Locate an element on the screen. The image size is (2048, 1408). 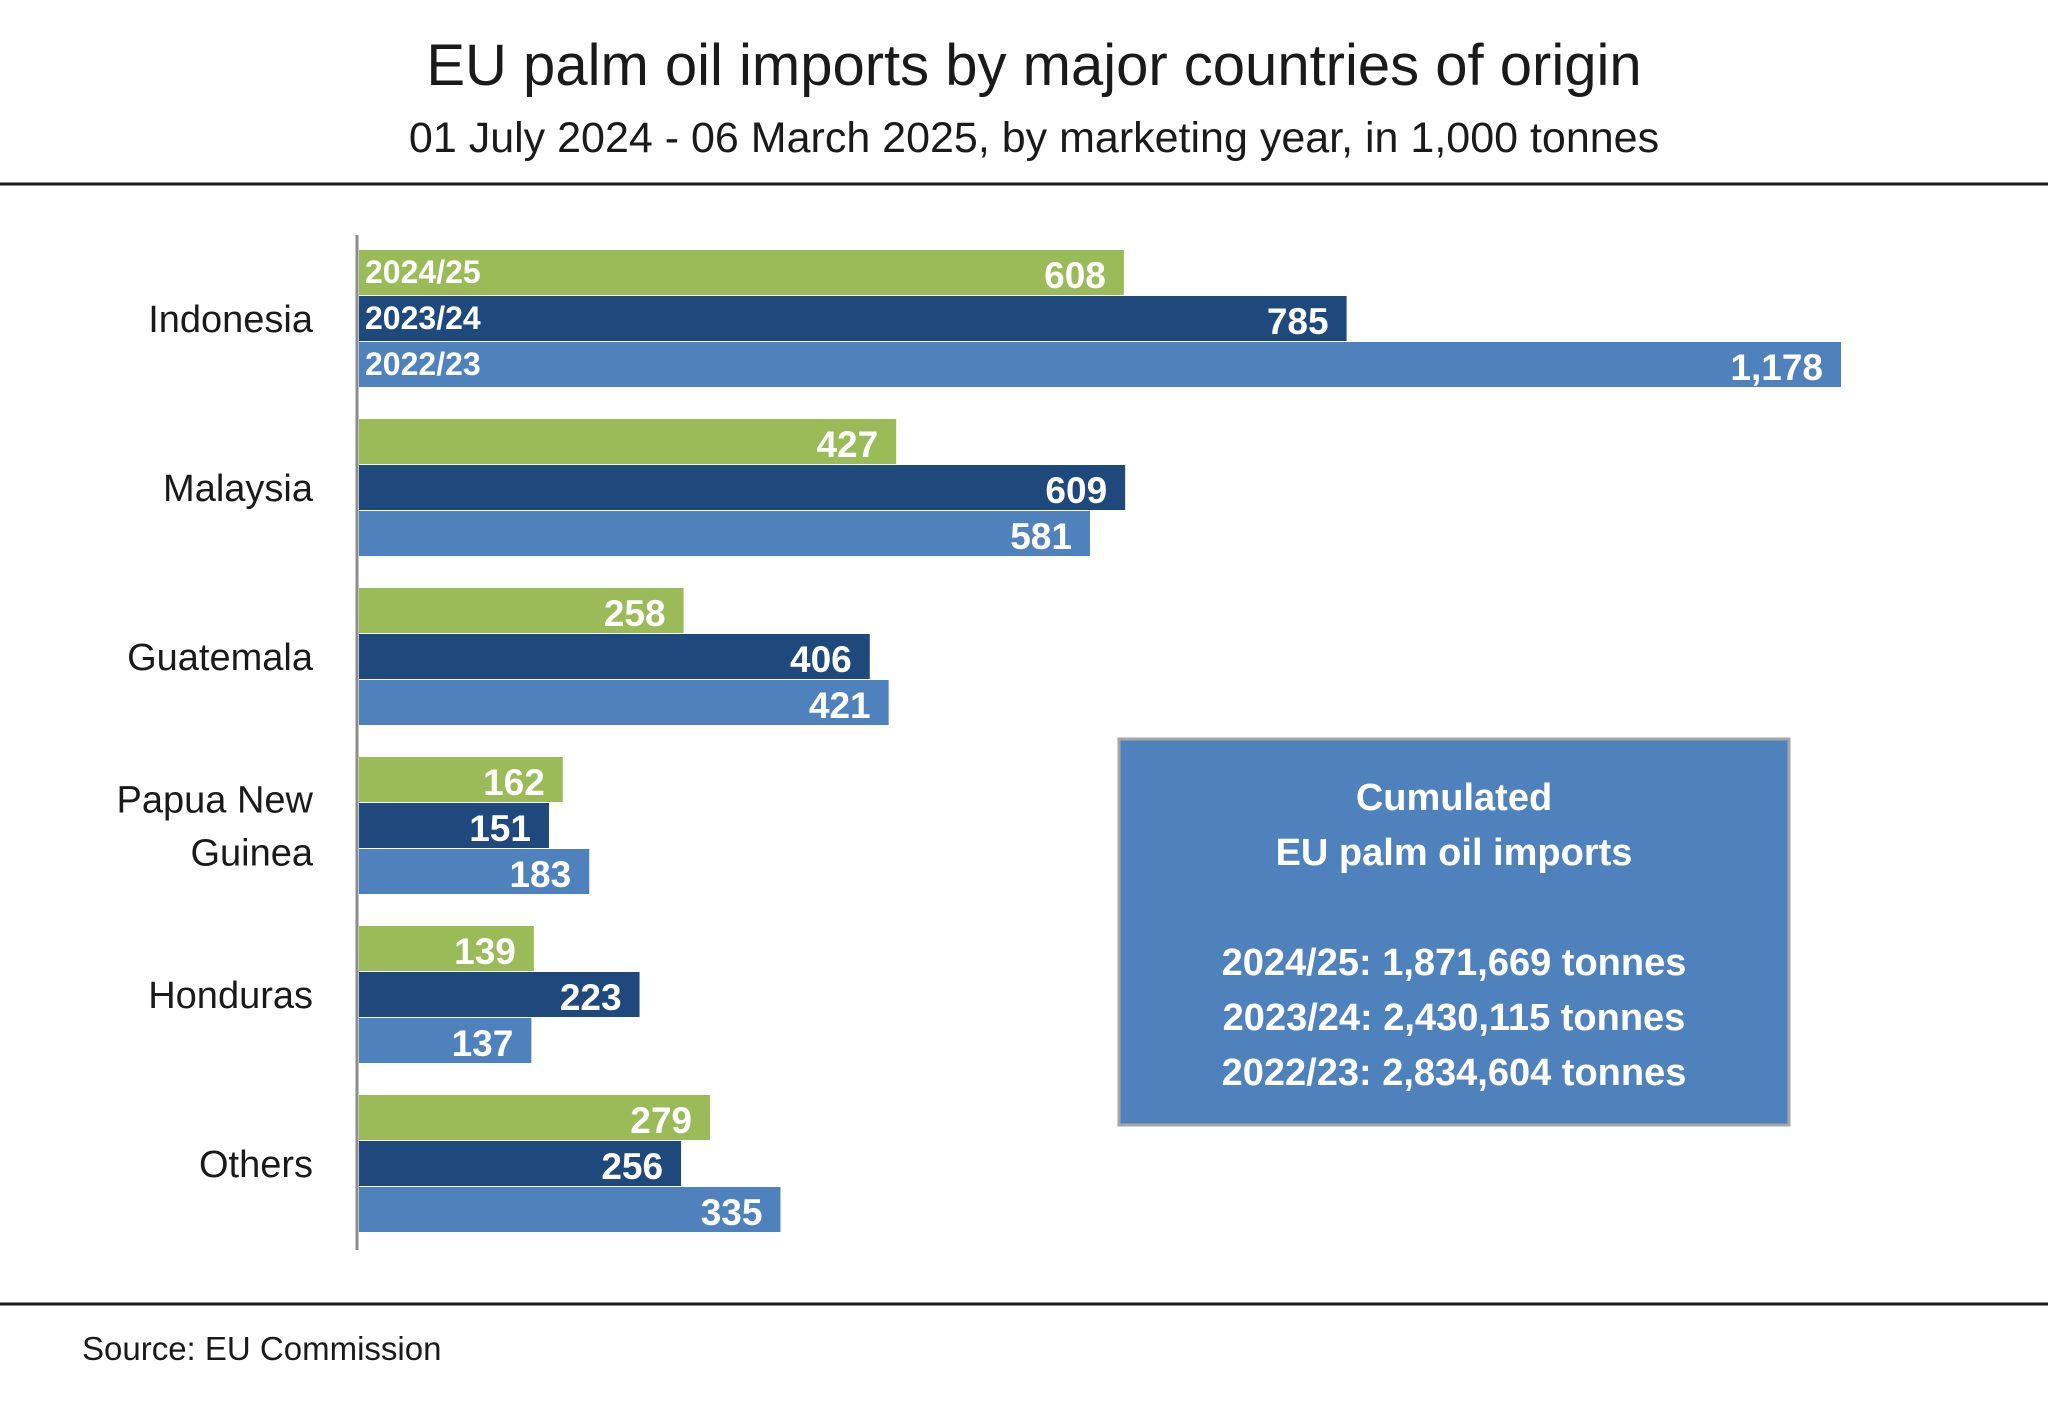
source-note: Source: EU Commission is located at coordinates (261, 1348).